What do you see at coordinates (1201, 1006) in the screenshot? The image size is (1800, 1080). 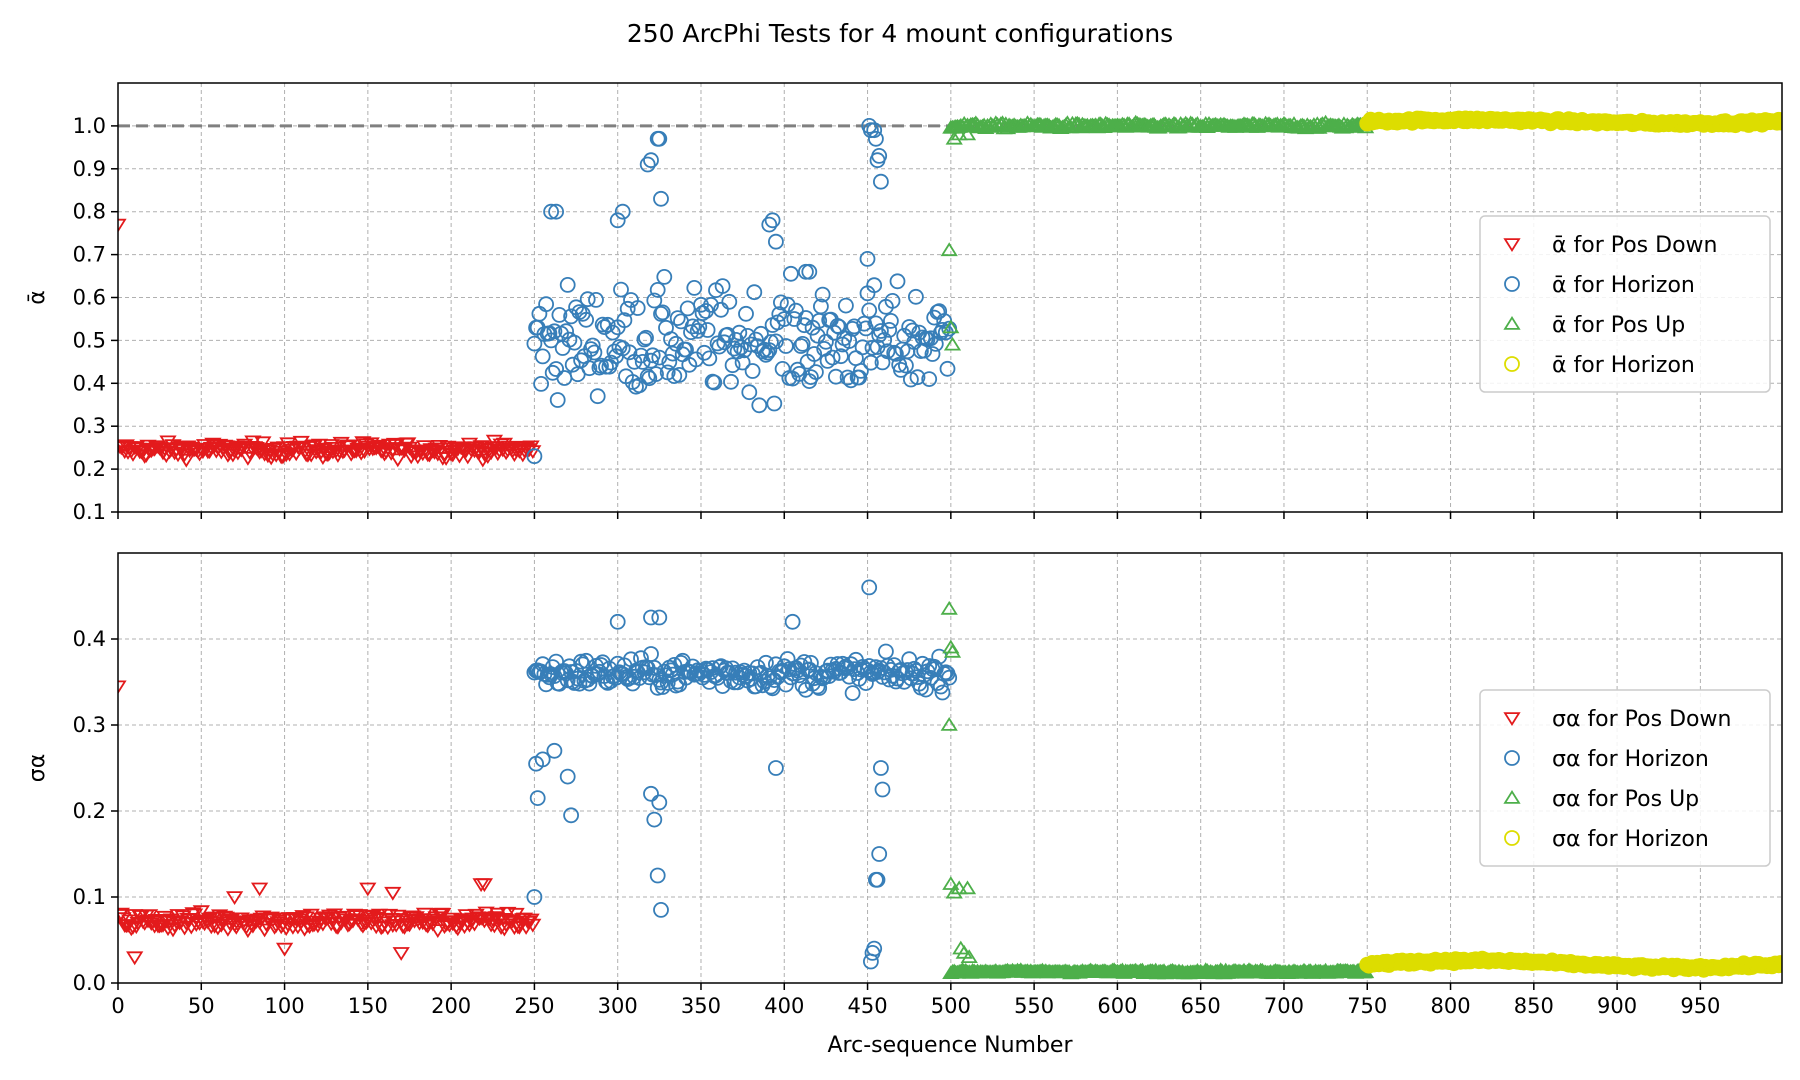 I see `x-tick-label: 650` at bounding box center [1201, 1006].